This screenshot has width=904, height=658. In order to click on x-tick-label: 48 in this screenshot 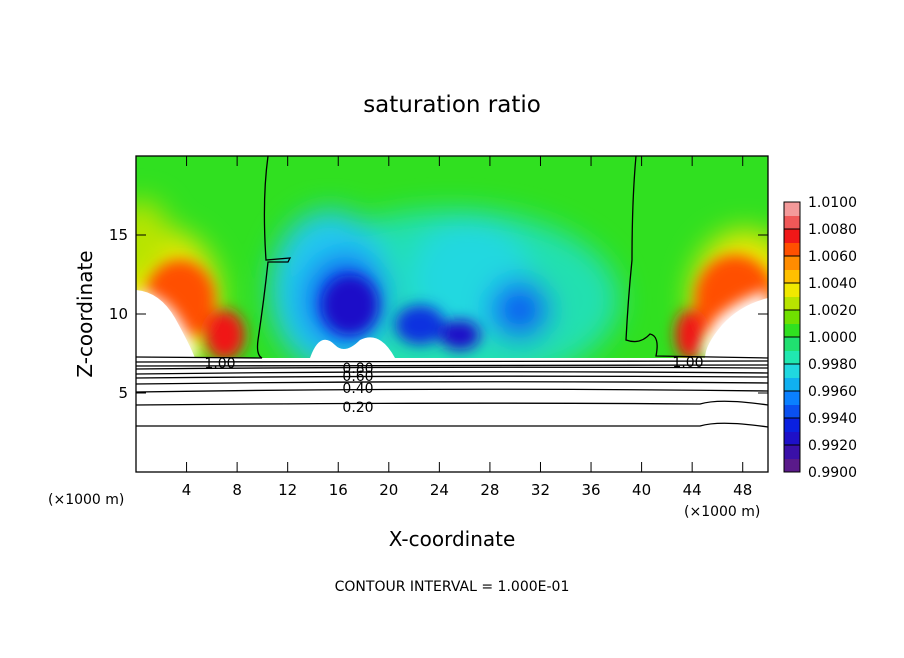, I will do `click(742, 490)`.